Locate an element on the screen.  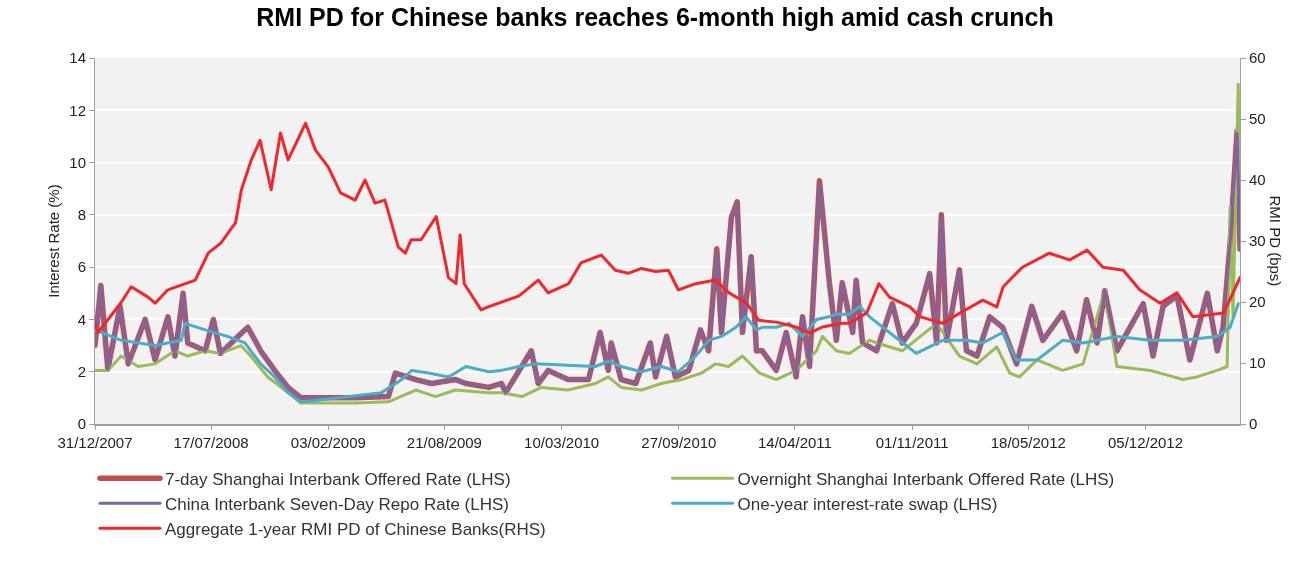
y2-tick-label: 30 is located at coordinates (1257, 241).